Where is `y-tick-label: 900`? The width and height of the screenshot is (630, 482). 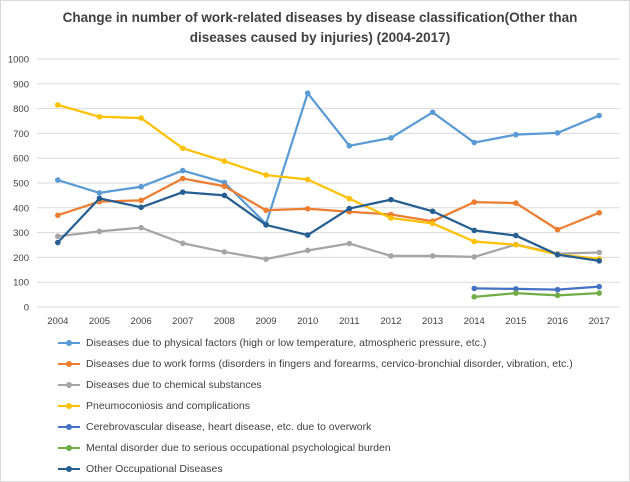 y-tick-label: 900 is located at coordinates (21, 84).